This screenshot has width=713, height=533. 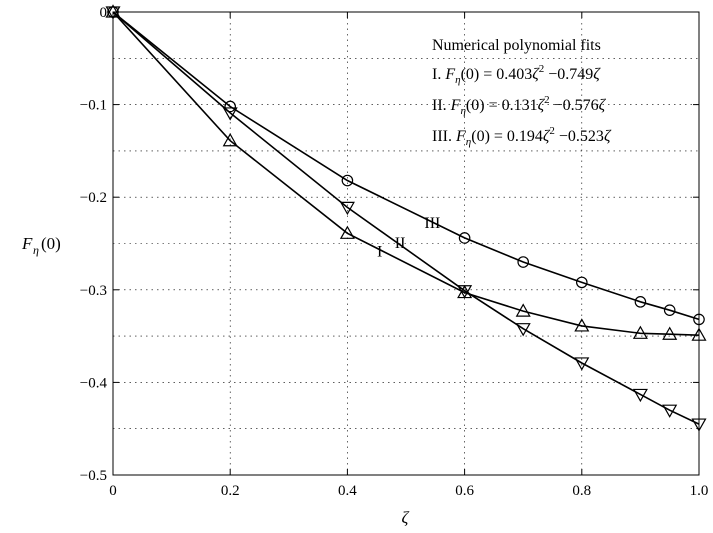 I want to click on x-tick-label: 0.4, so click(x=347, y=491).